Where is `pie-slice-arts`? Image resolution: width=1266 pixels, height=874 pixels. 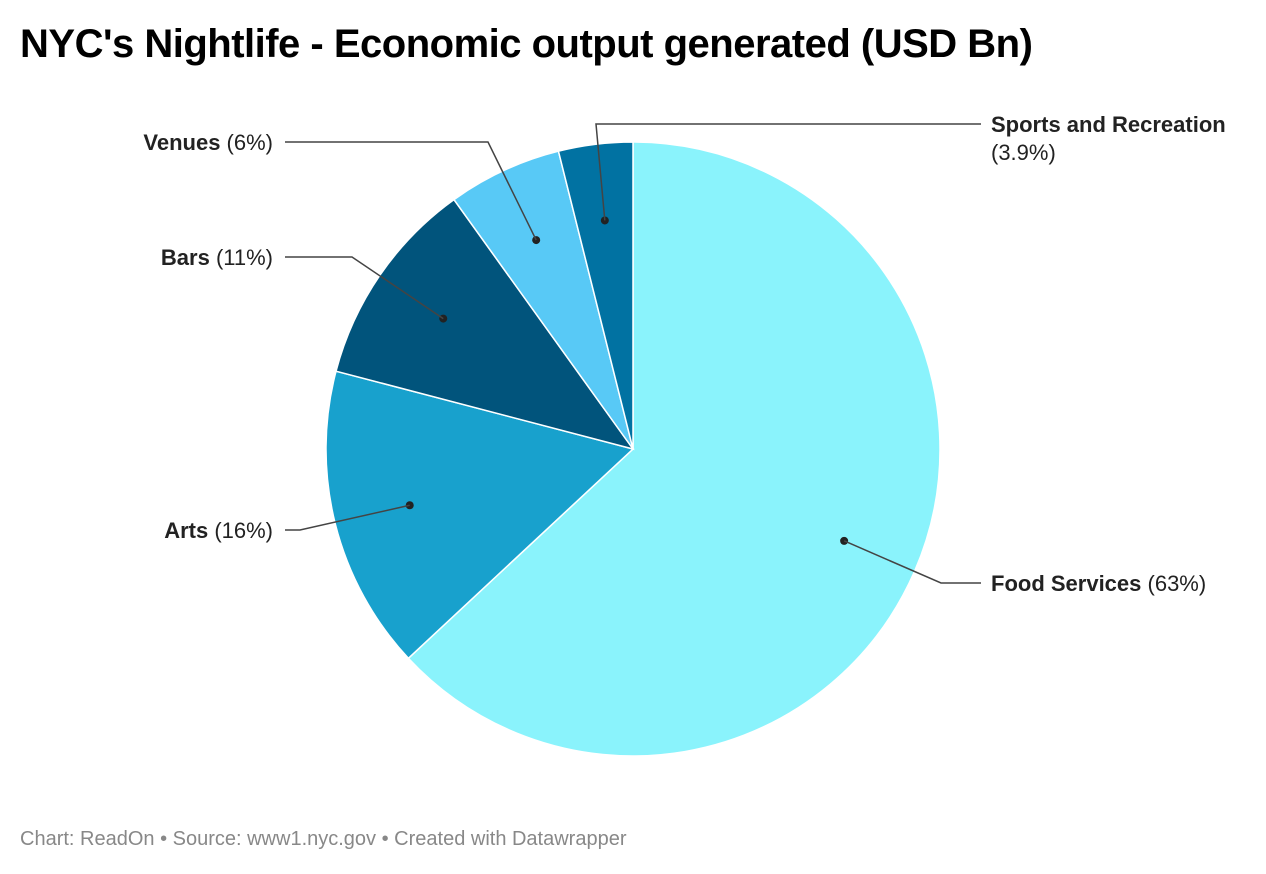 pie-slice-arts is located at coordinates (480, 515).